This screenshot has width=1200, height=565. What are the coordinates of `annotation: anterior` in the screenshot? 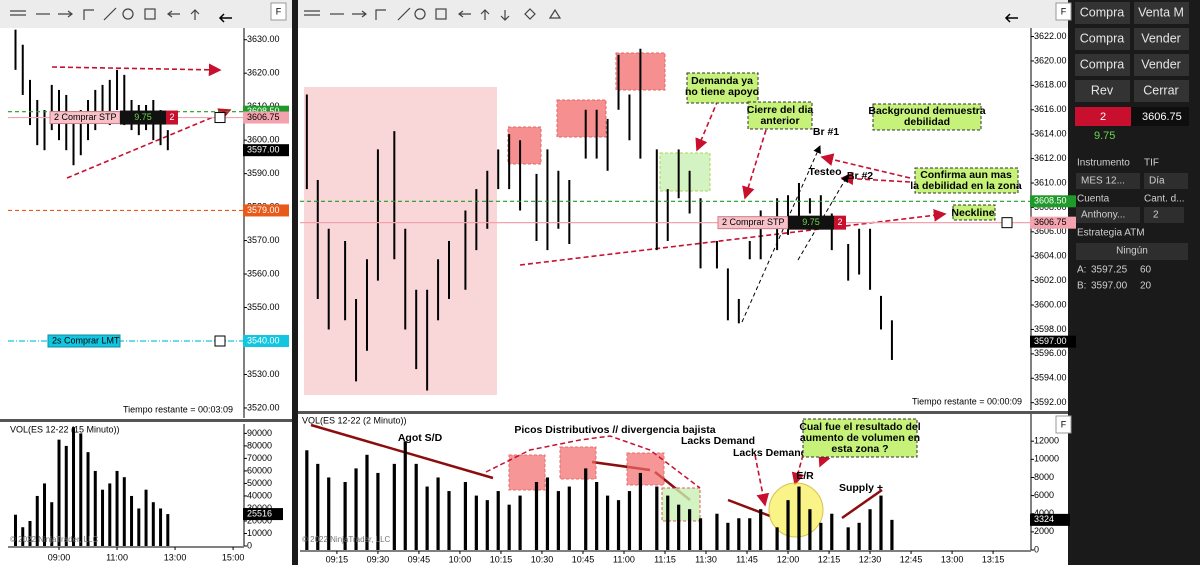 It's located at (779, 121).